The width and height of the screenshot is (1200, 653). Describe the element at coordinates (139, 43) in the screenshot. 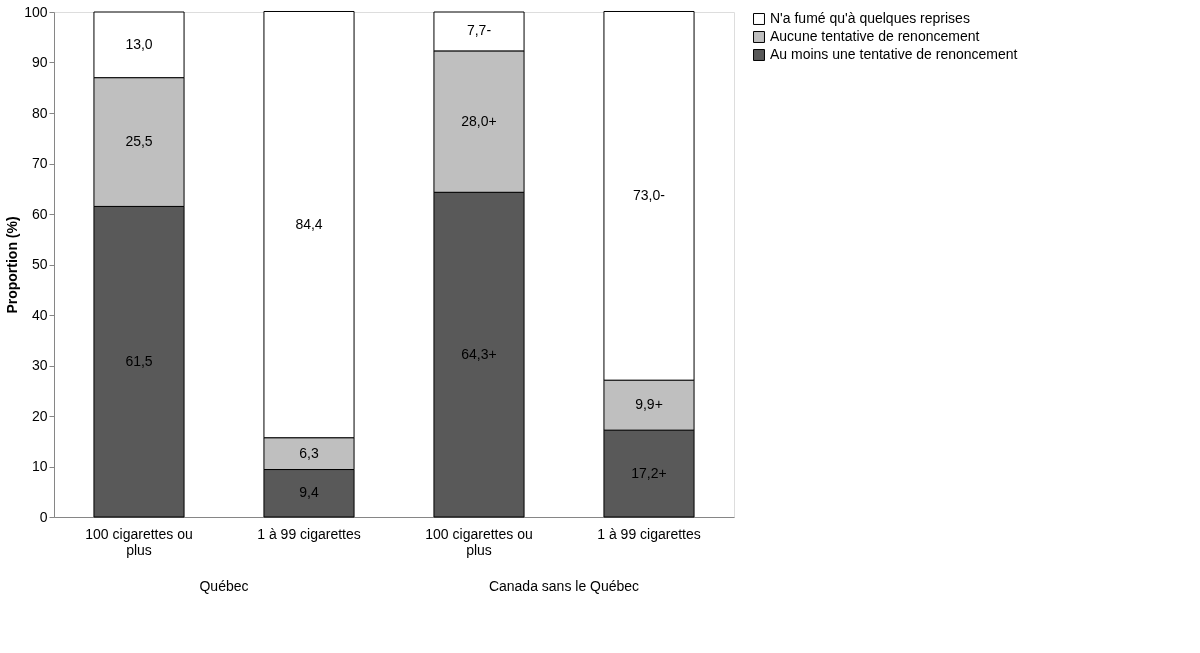

I see `data-label: 13,0` at that location.